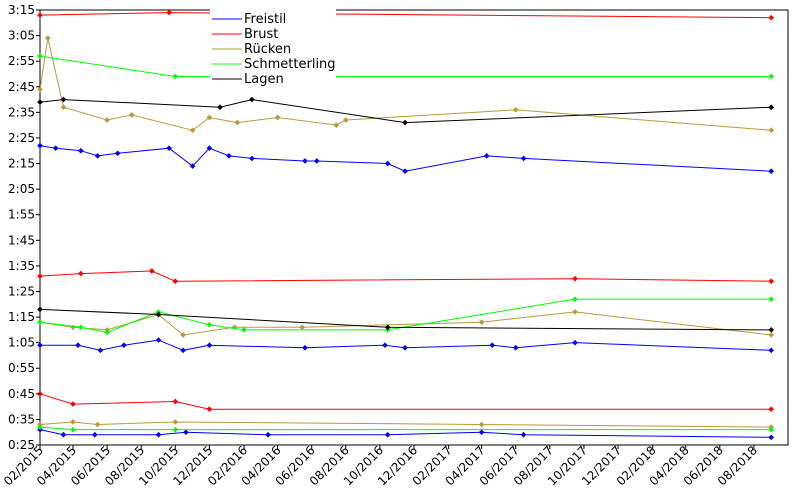  What do you see at coordinates (21, 394) in the screenshot?
I see `y-tick-label: 0:45` at bounding box center [21, 394].